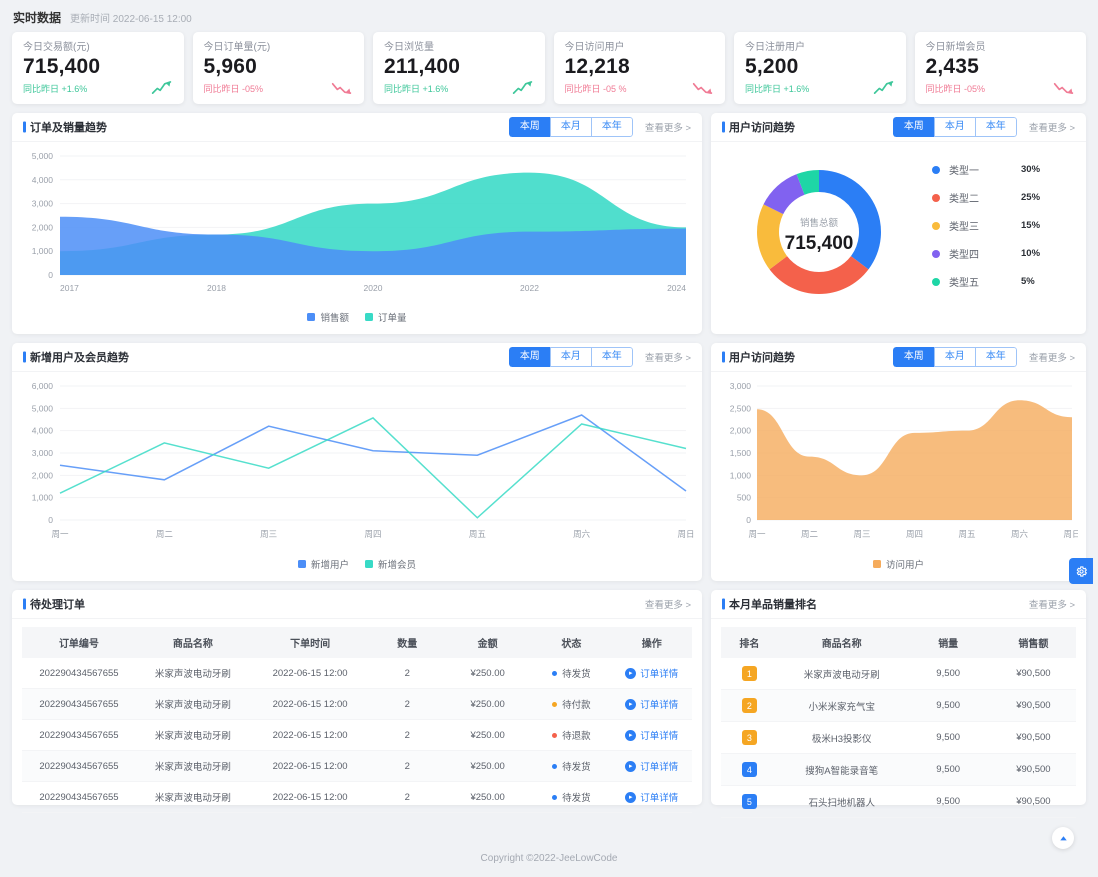  I want to click on stat-card-footer: 同比昨日 -05%, so click(1001, 88).